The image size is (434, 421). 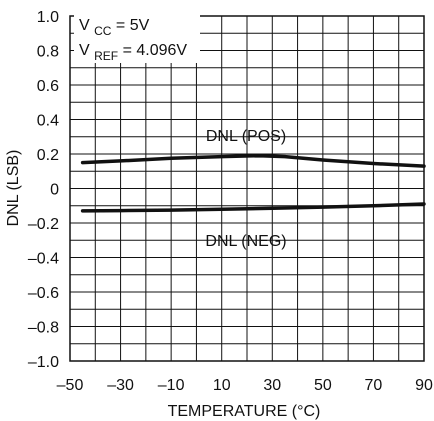 I want to click on condition-annotation-background, so click(x=137, y=38).